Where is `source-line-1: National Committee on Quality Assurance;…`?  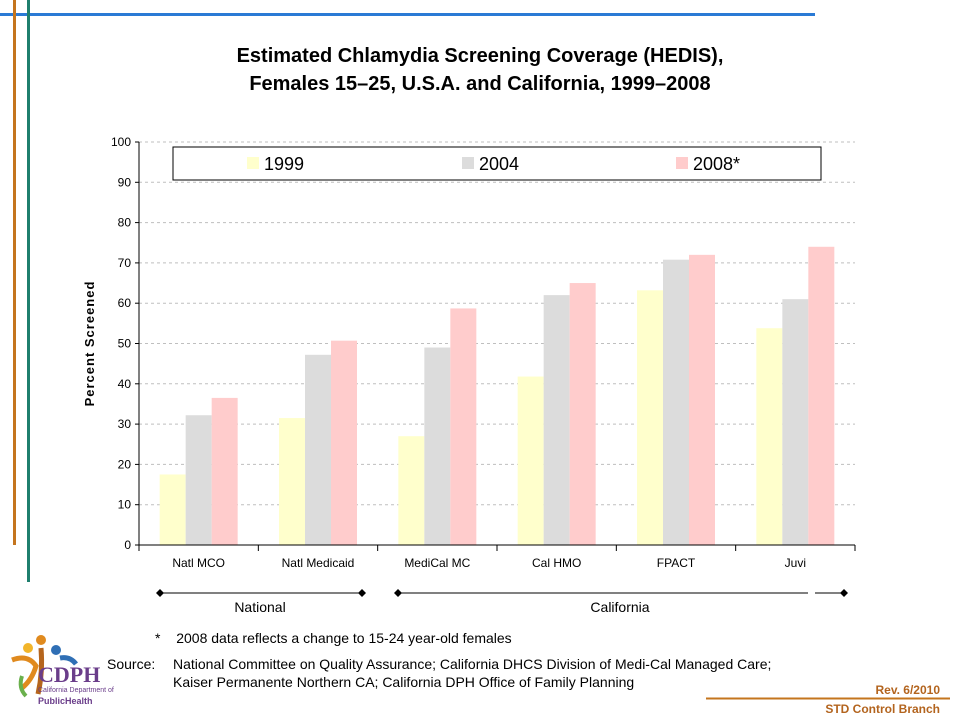 source-line-1: National Committee on Quality Assurance;… is located at coordinates (472, 664).